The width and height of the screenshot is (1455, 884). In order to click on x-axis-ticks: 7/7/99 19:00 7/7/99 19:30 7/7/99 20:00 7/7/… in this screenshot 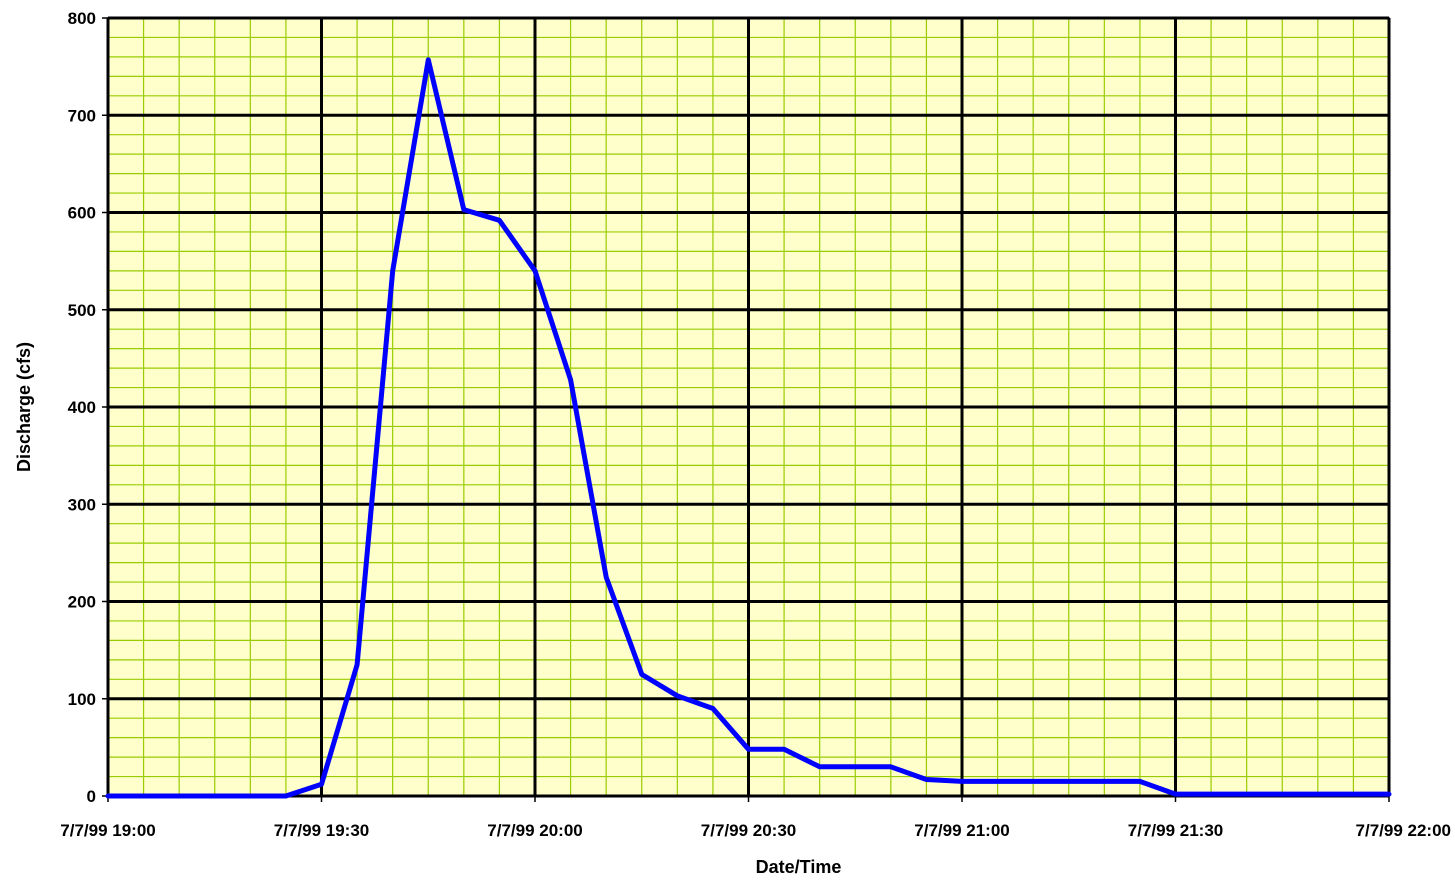, I will do `click(755, 818)`.